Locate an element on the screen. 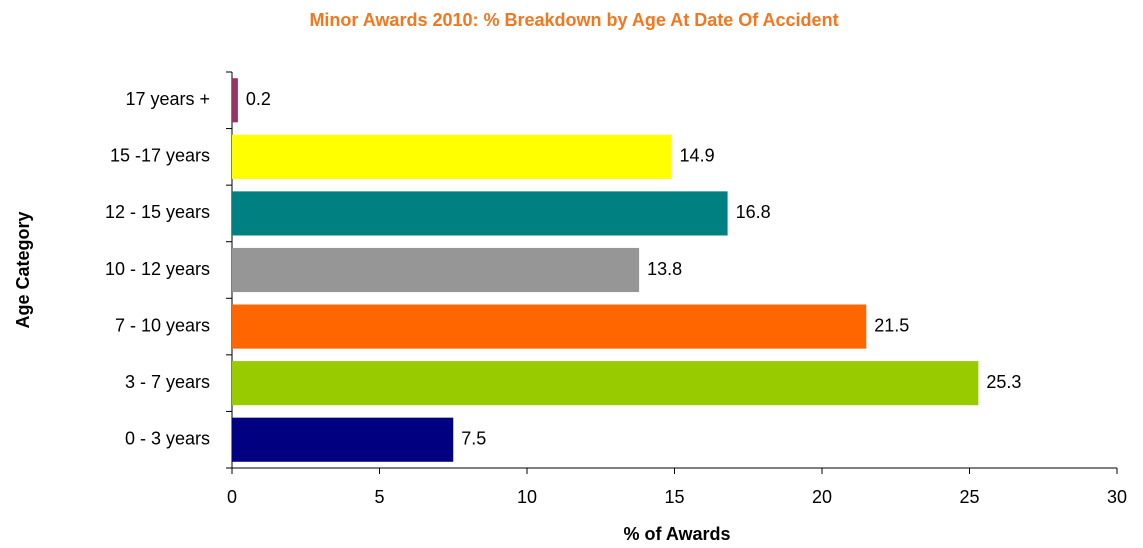 The width and height of the screenshot is (1143, 548). data-label: 21.5 is located at coordinates (891, 325).